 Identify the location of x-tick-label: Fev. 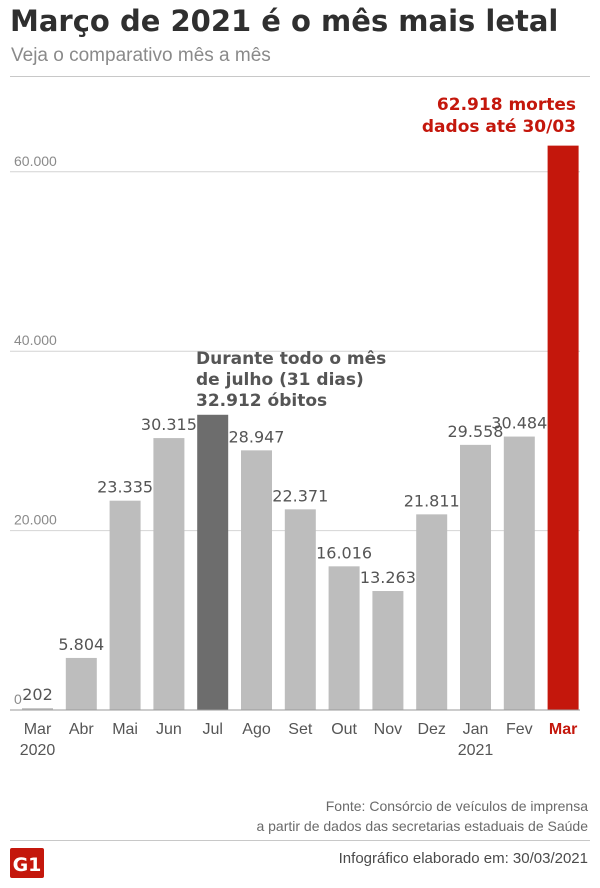
(519, 729).